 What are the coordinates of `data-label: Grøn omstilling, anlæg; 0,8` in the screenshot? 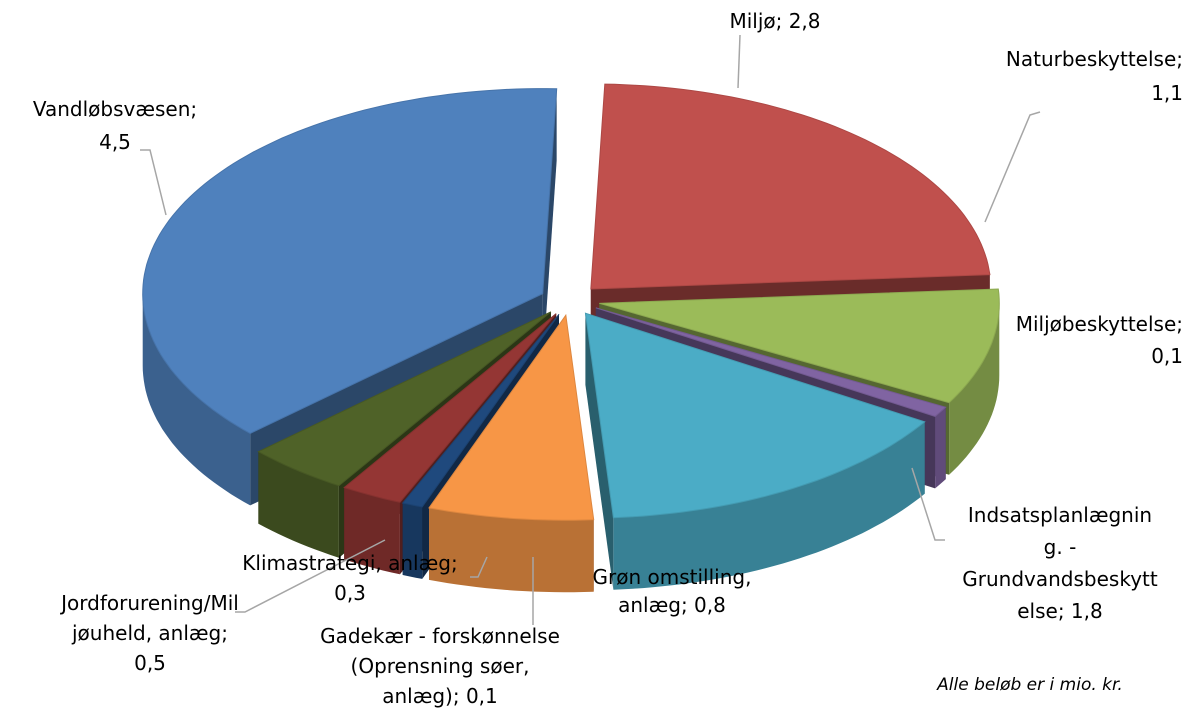 It's located at (672, 591).